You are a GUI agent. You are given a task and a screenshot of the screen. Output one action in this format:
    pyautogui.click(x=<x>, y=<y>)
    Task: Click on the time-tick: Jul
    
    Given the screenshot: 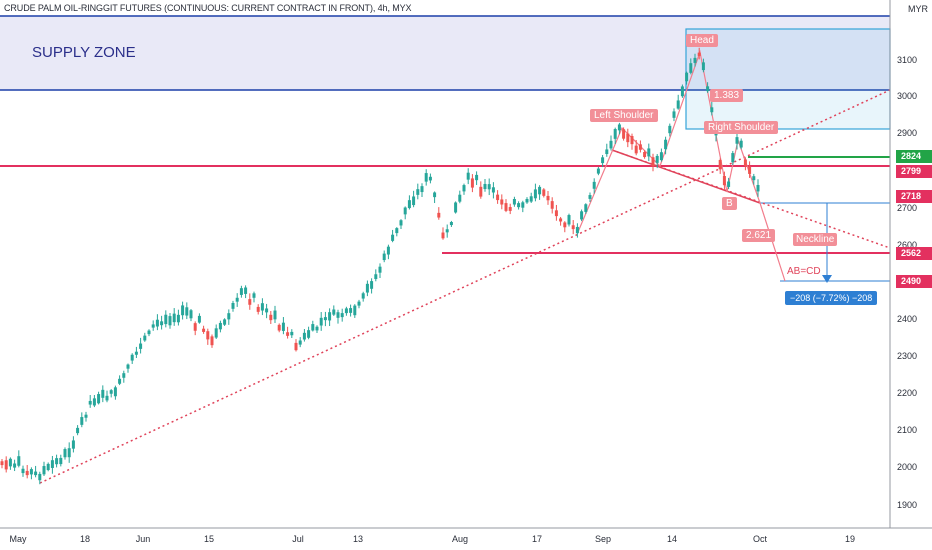 What is the action you would take?
    pyautogui.click(x=298, y=539)
    